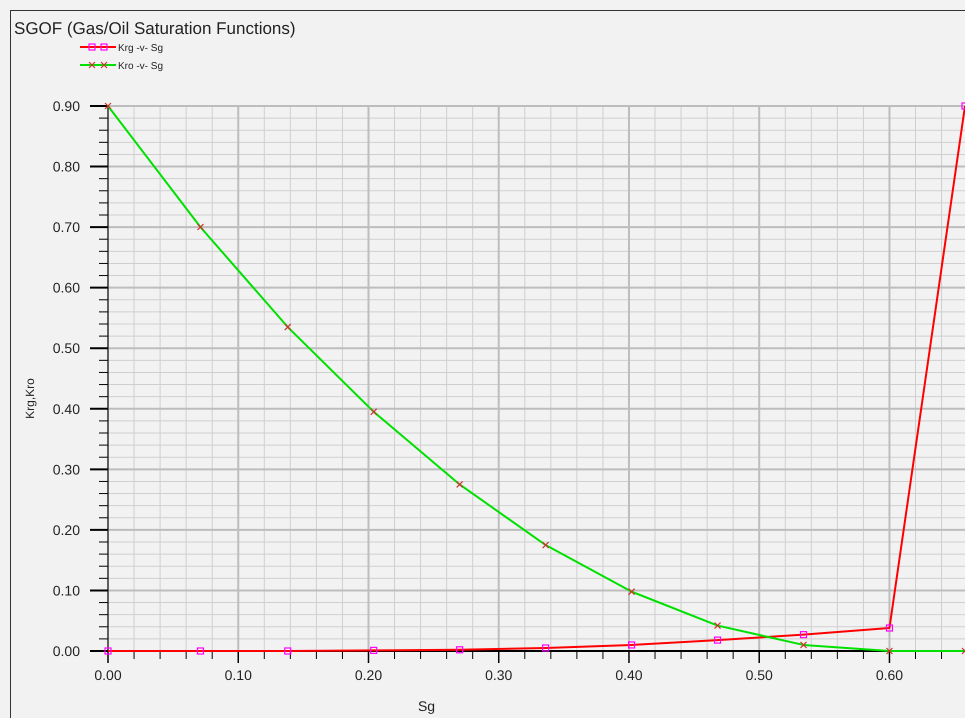 The image size is (965, 718). I want to click on y-tick-label: 0.00, so click(66, 651).